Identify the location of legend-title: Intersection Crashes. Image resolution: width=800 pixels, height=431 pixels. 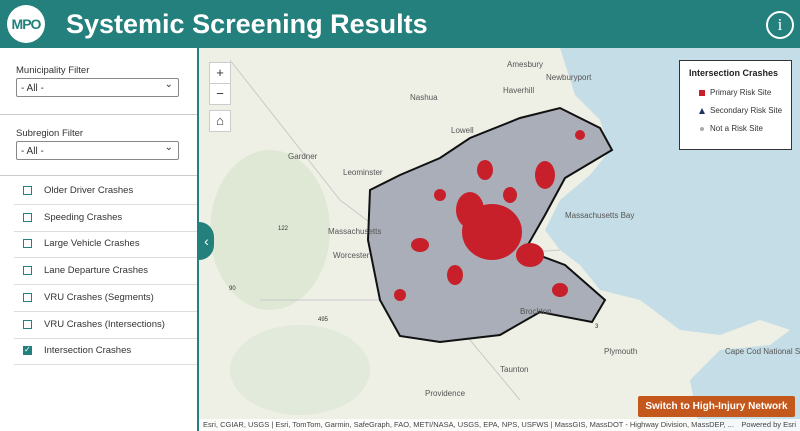
(734, 73).